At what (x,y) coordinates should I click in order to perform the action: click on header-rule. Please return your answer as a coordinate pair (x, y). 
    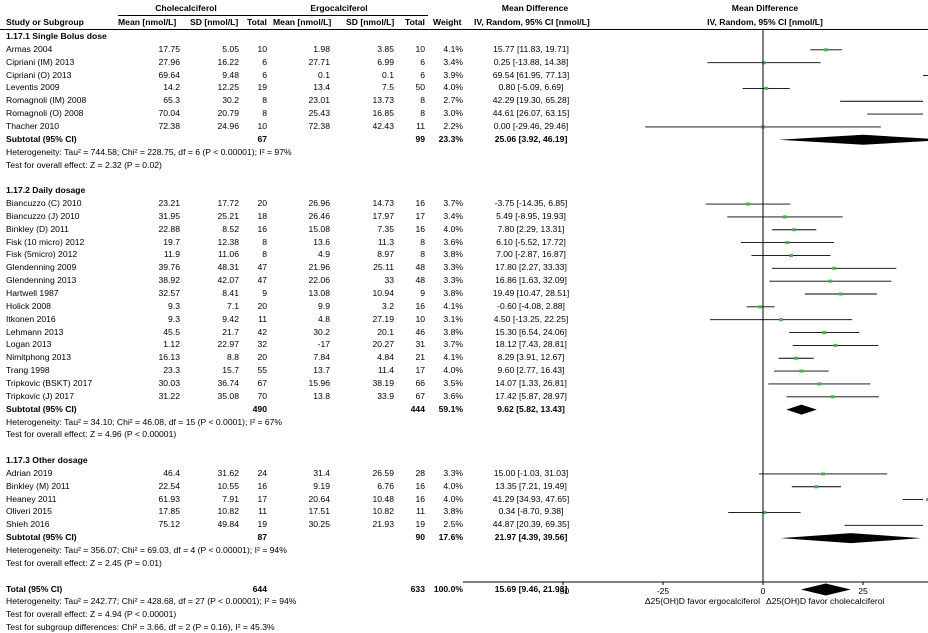
    Looking at the image, I should click on (464, 29).